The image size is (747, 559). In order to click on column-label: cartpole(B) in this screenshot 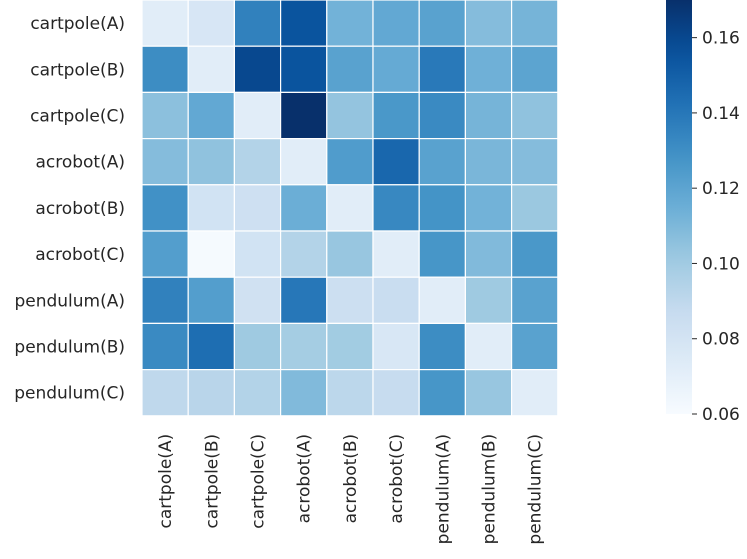, I will do `click(212, 481)`.